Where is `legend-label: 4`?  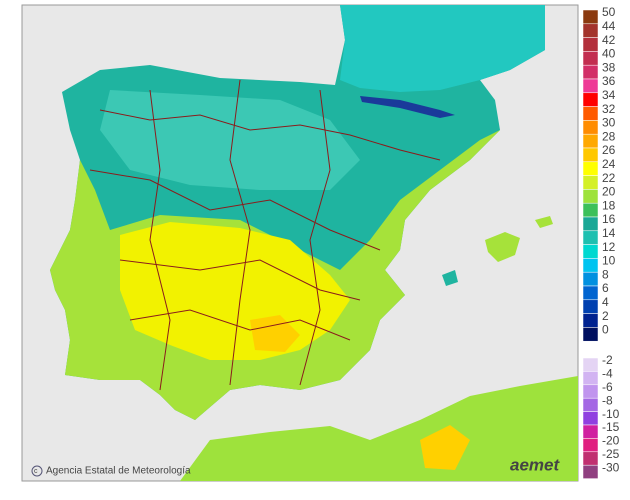 legend-label: 4 is located at coordinates (605, 302).